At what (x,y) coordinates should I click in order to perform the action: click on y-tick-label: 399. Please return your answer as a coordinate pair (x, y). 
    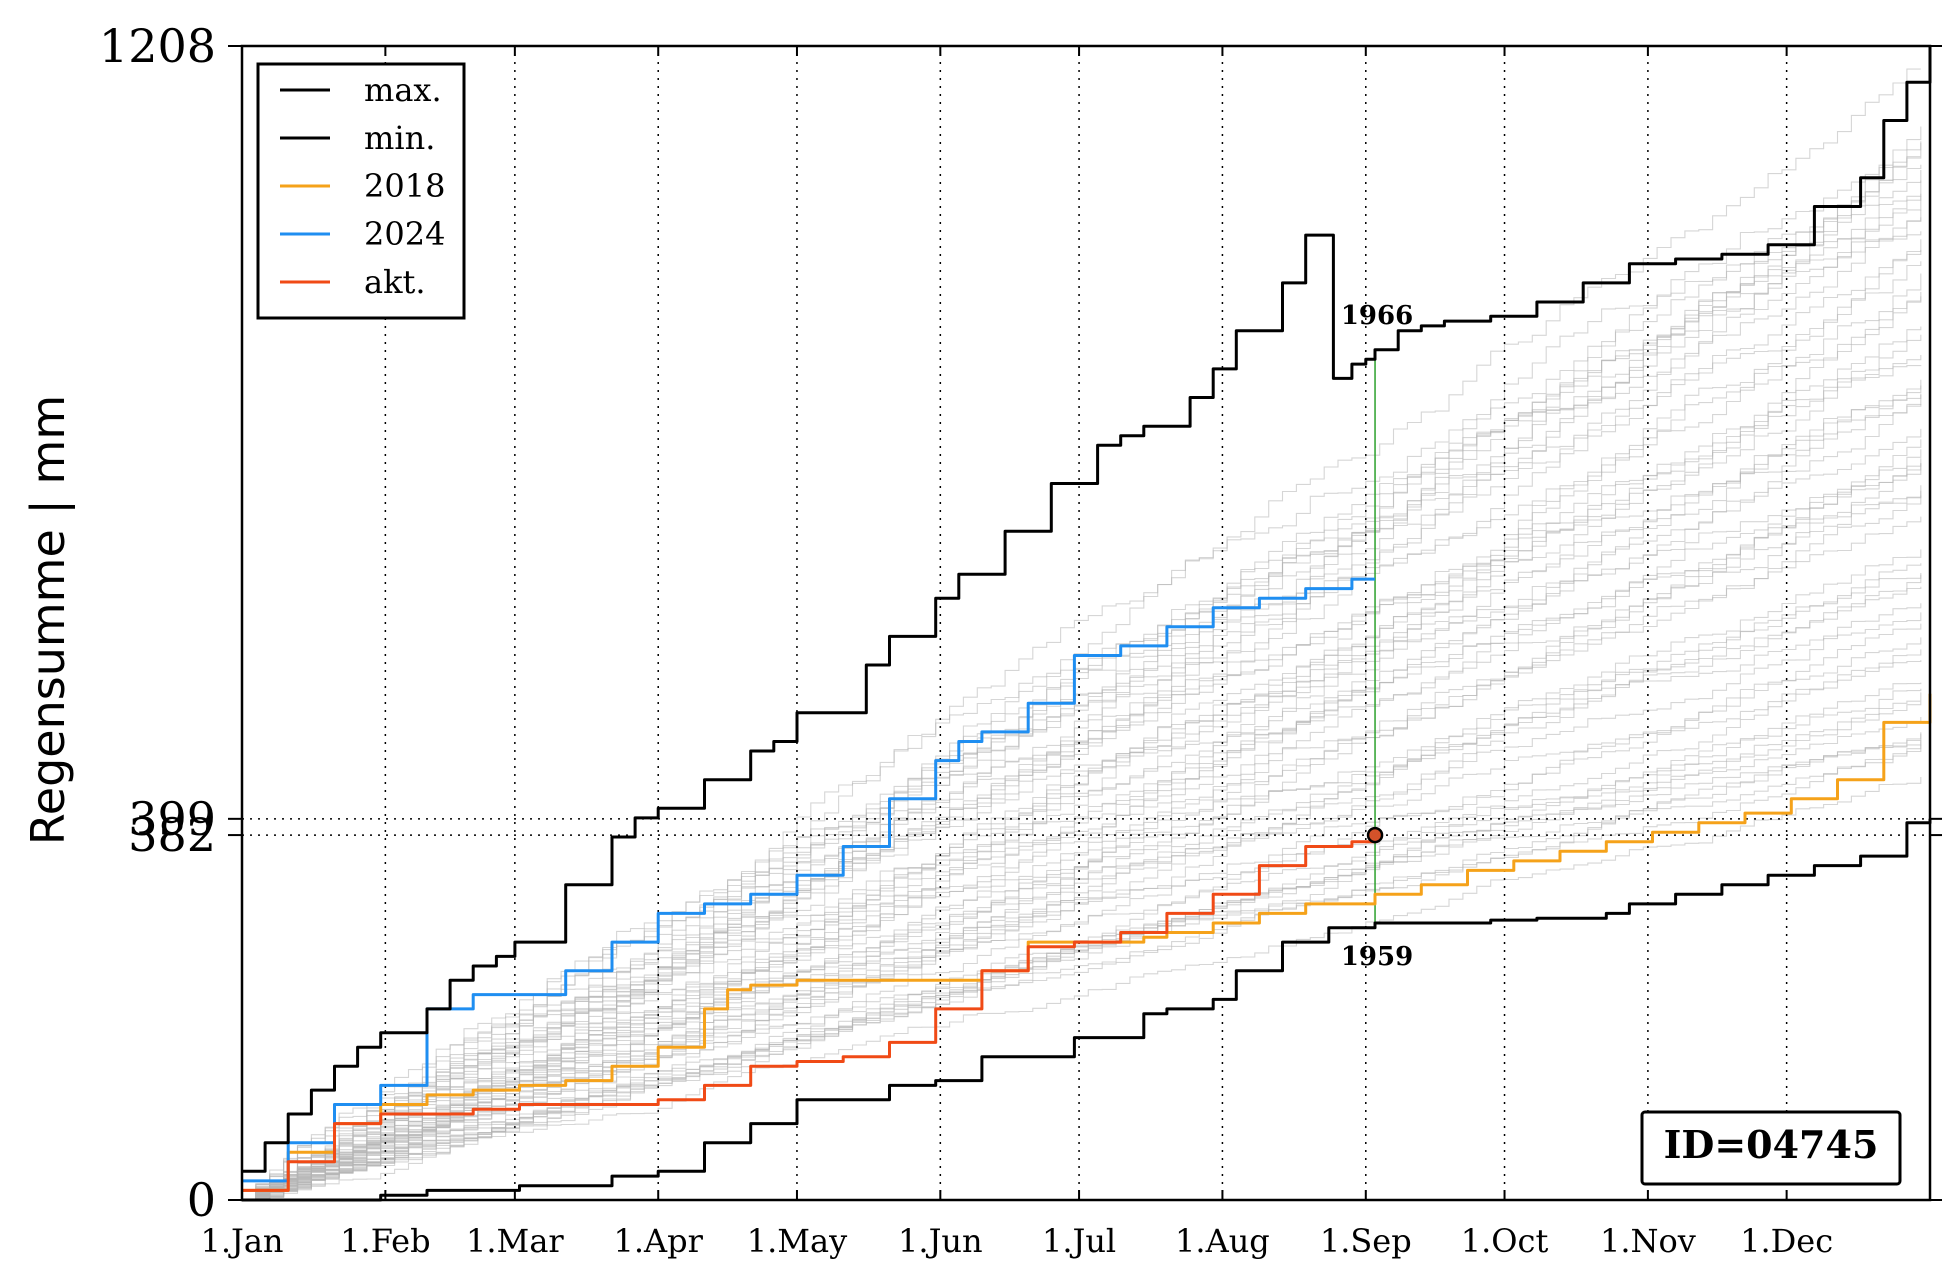
    Looking at the image, I should click on (172, 819).